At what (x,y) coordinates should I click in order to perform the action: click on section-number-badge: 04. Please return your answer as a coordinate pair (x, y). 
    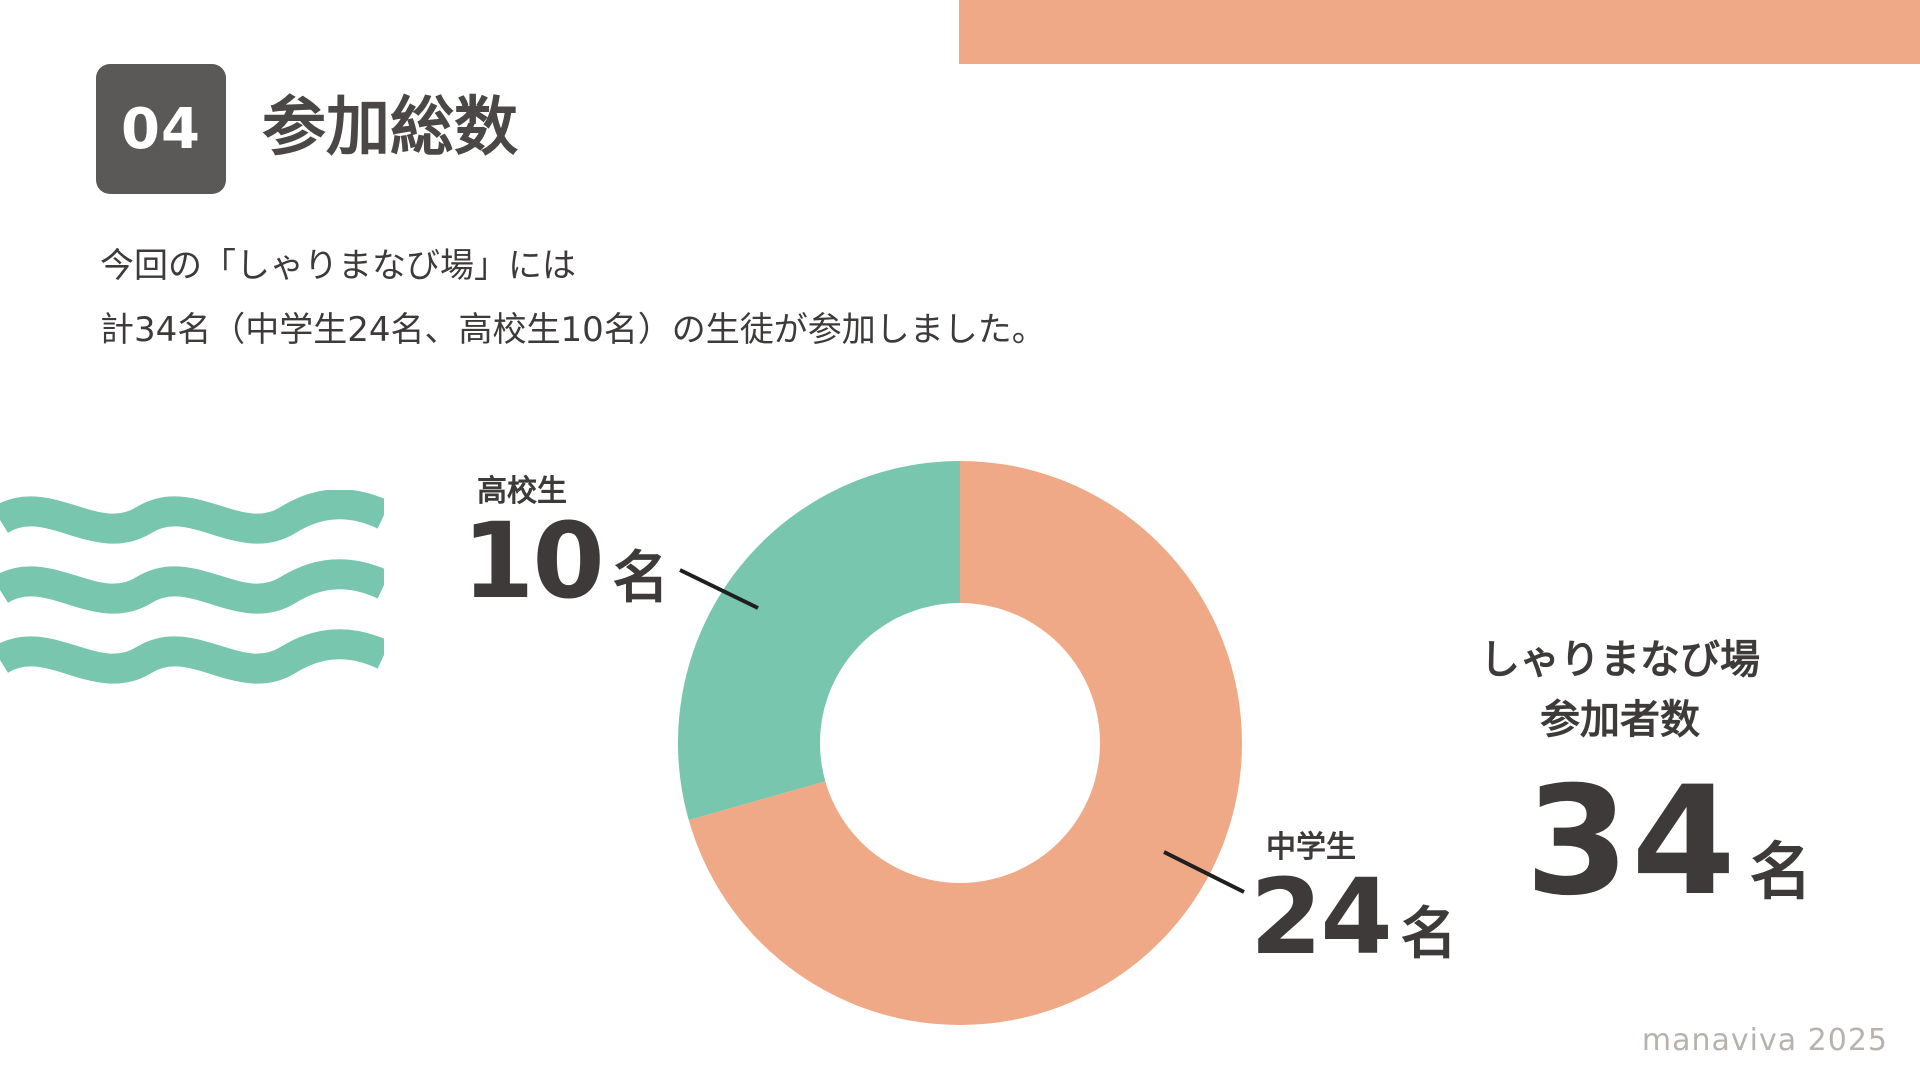
    Looking at the image, I should click on (161, 129).